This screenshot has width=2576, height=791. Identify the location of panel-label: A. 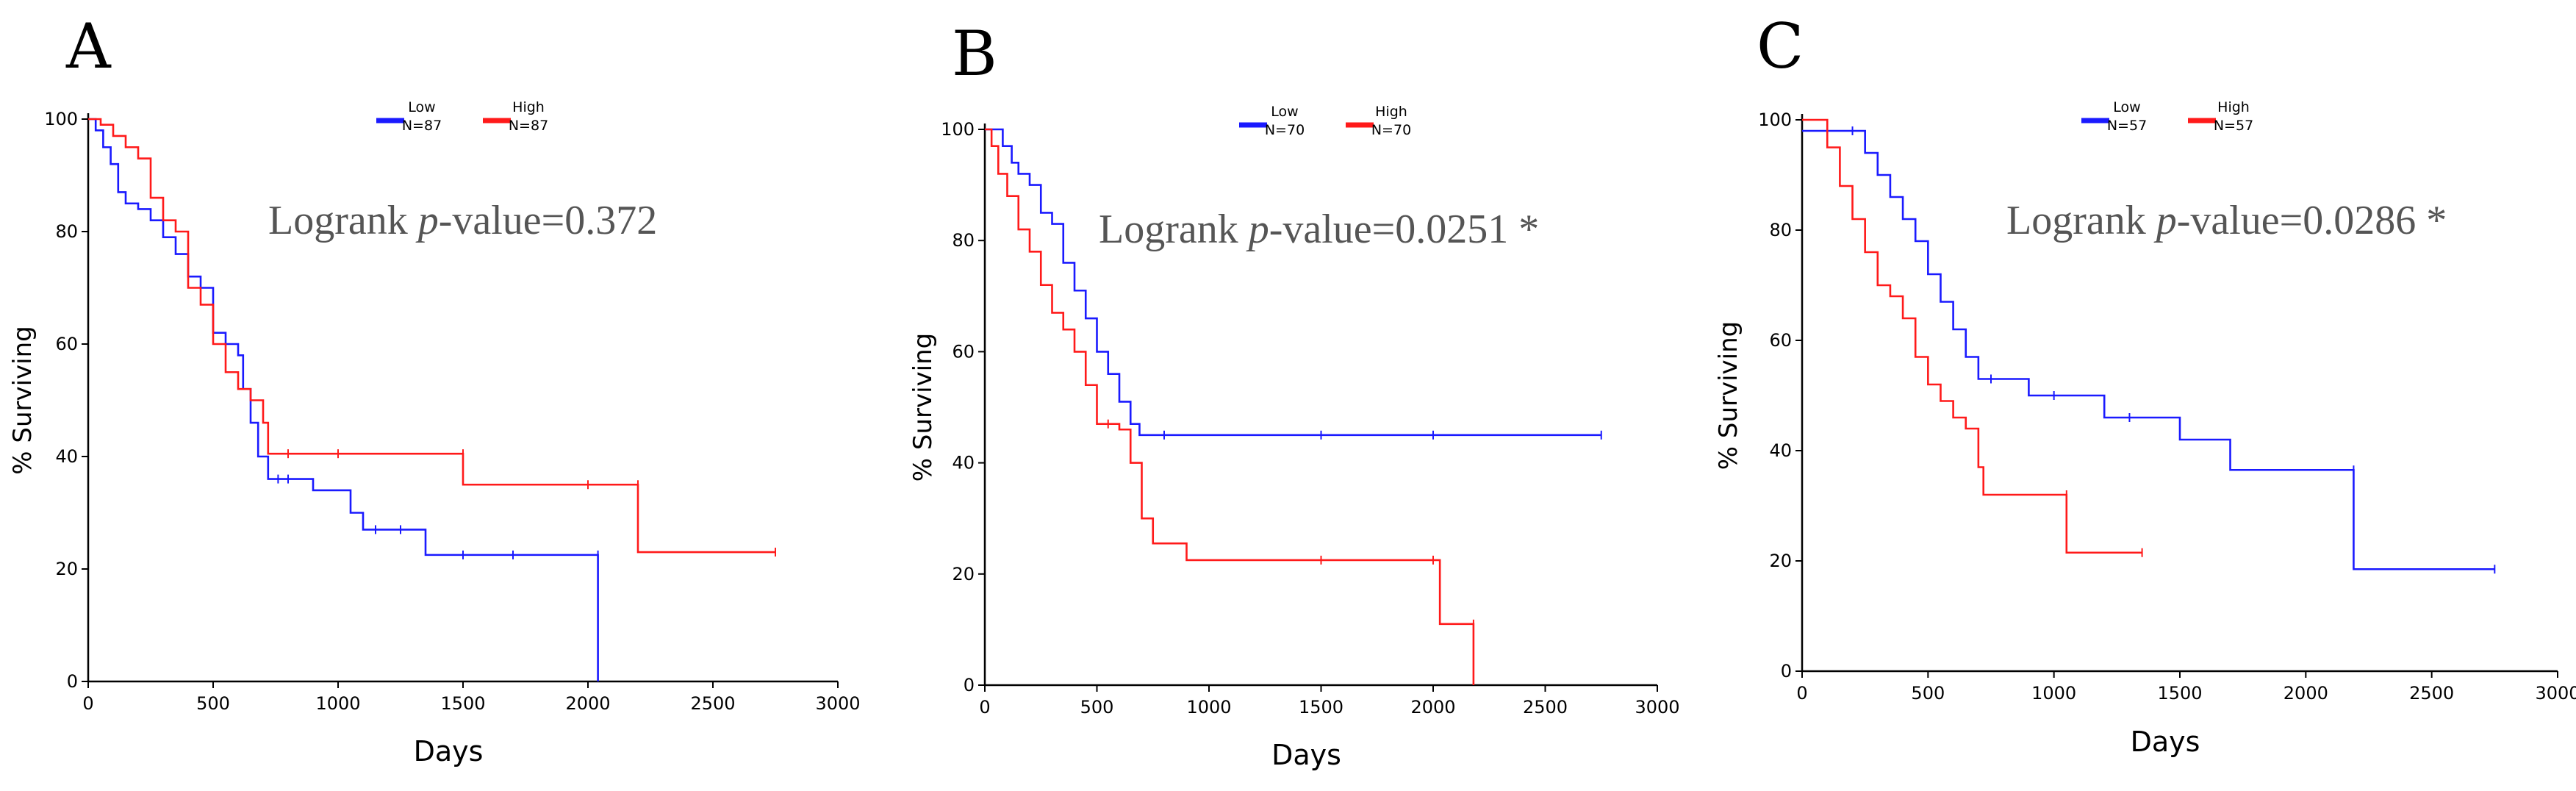
(88, 46).